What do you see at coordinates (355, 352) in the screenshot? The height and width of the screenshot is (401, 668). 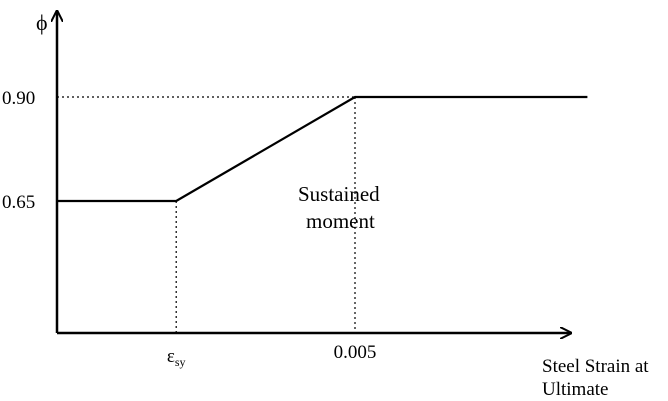 I see `x-tick-label-0.005: 0.005` at bounding box center [355, 352].